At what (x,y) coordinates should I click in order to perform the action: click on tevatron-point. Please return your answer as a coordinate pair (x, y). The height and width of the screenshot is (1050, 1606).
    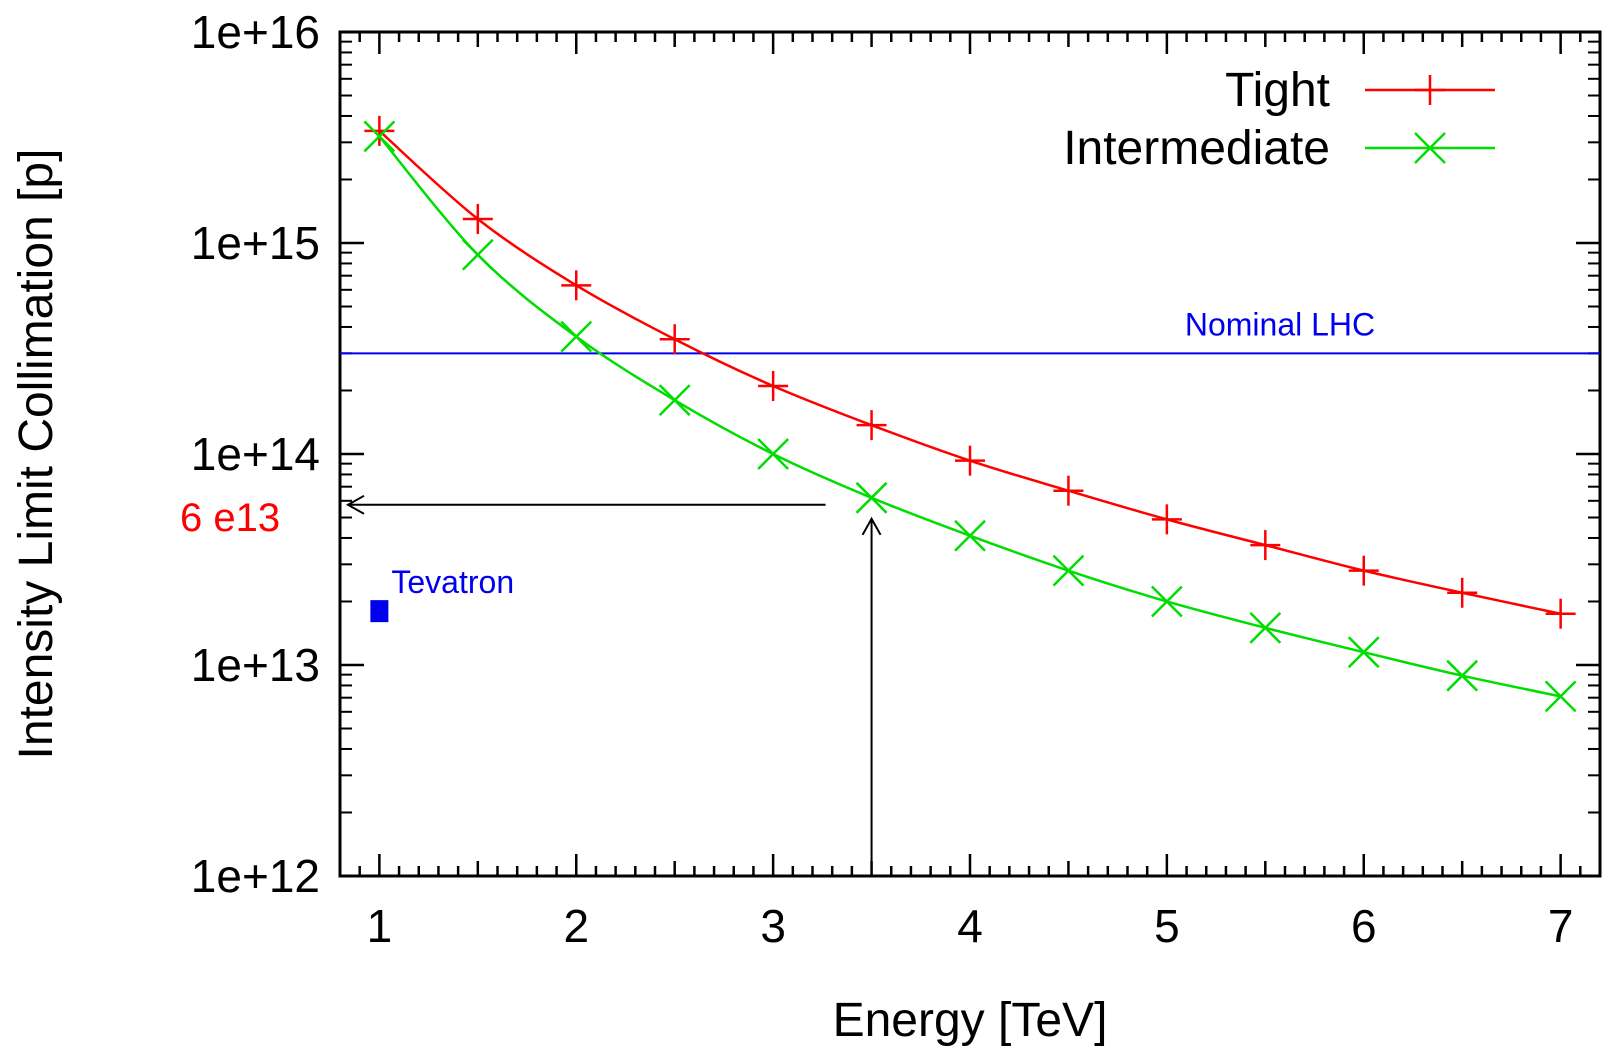
    Looking at the image, I should click on (379, 611).